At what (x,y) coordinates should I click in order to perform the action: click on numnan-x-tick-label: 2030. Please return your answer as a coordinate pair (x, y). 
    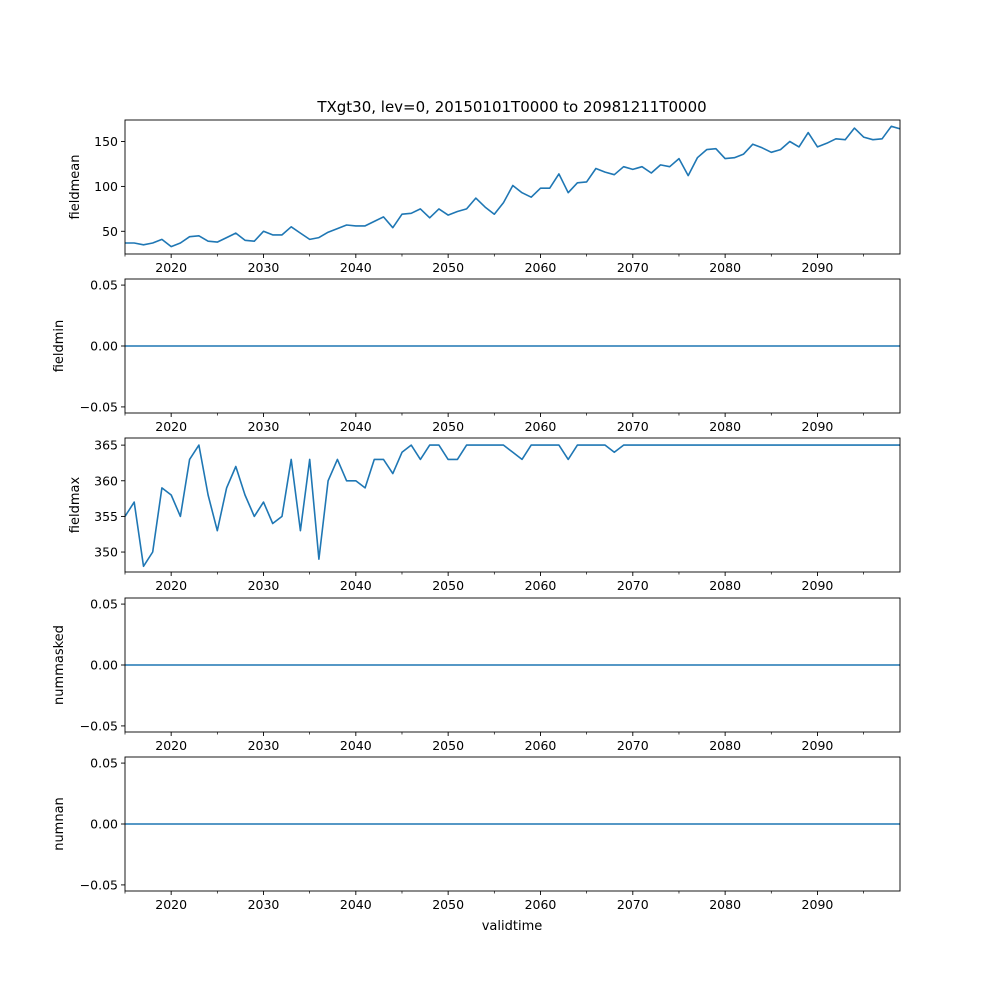
    Looking at the image, I should click on (264, 904).